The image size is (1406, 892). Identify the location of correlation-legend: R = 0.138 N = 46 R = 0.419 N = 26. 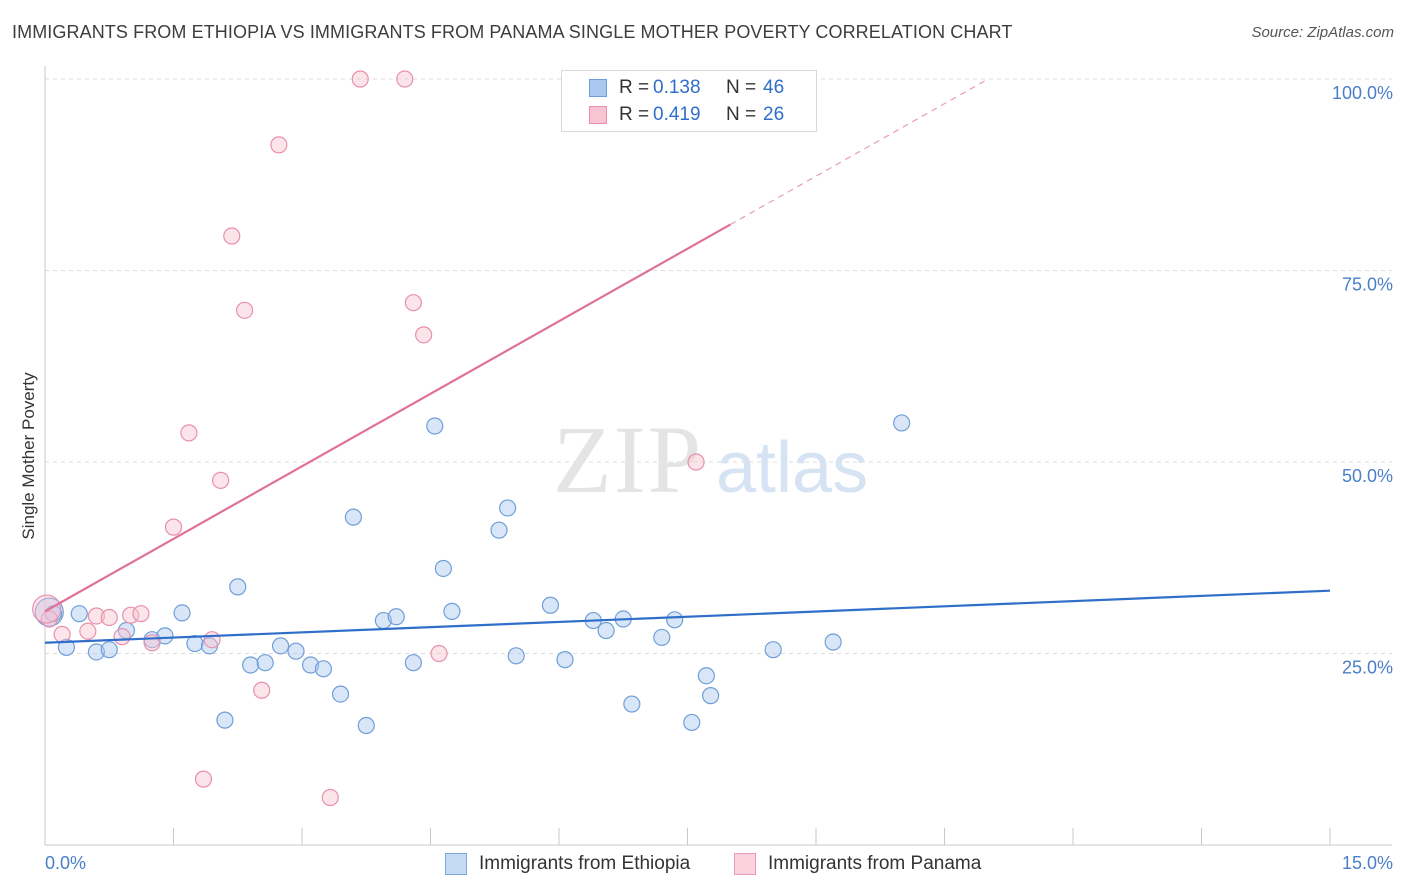
(689, 101).